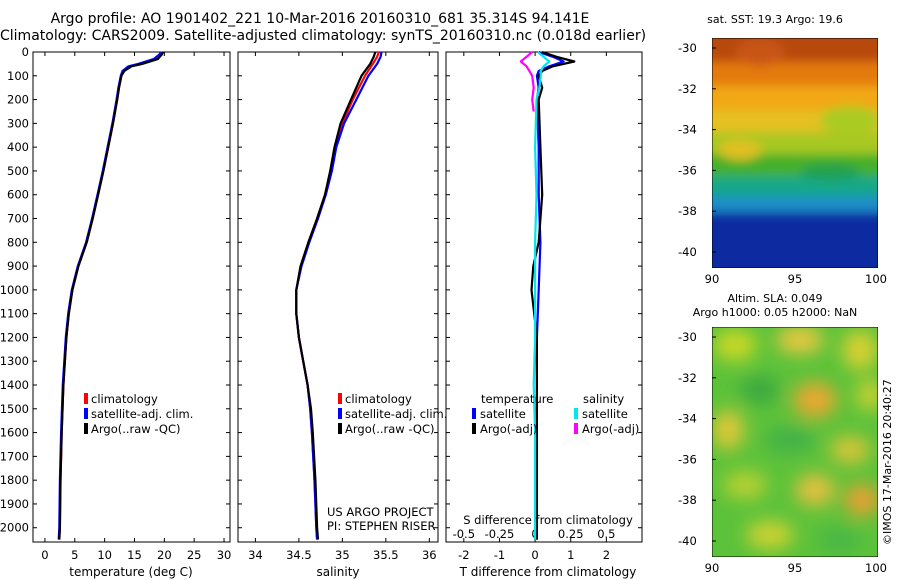 Image resolution: width=900 pixels, height=580 pixels. I want to click on diff-xtick-label: 0, so click(534, 555).